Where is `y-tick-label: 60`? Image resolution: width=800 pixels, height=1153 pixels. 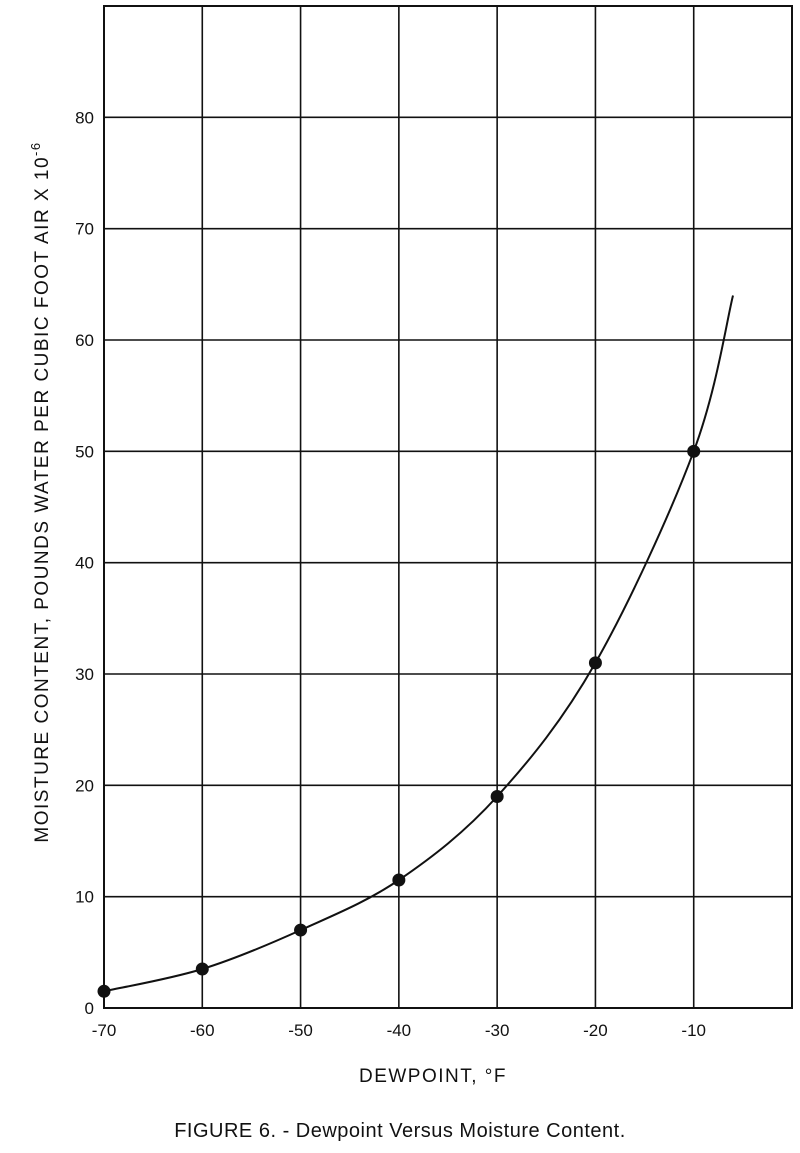 y-tick-label: 60 is located at coordinates (84, 340).